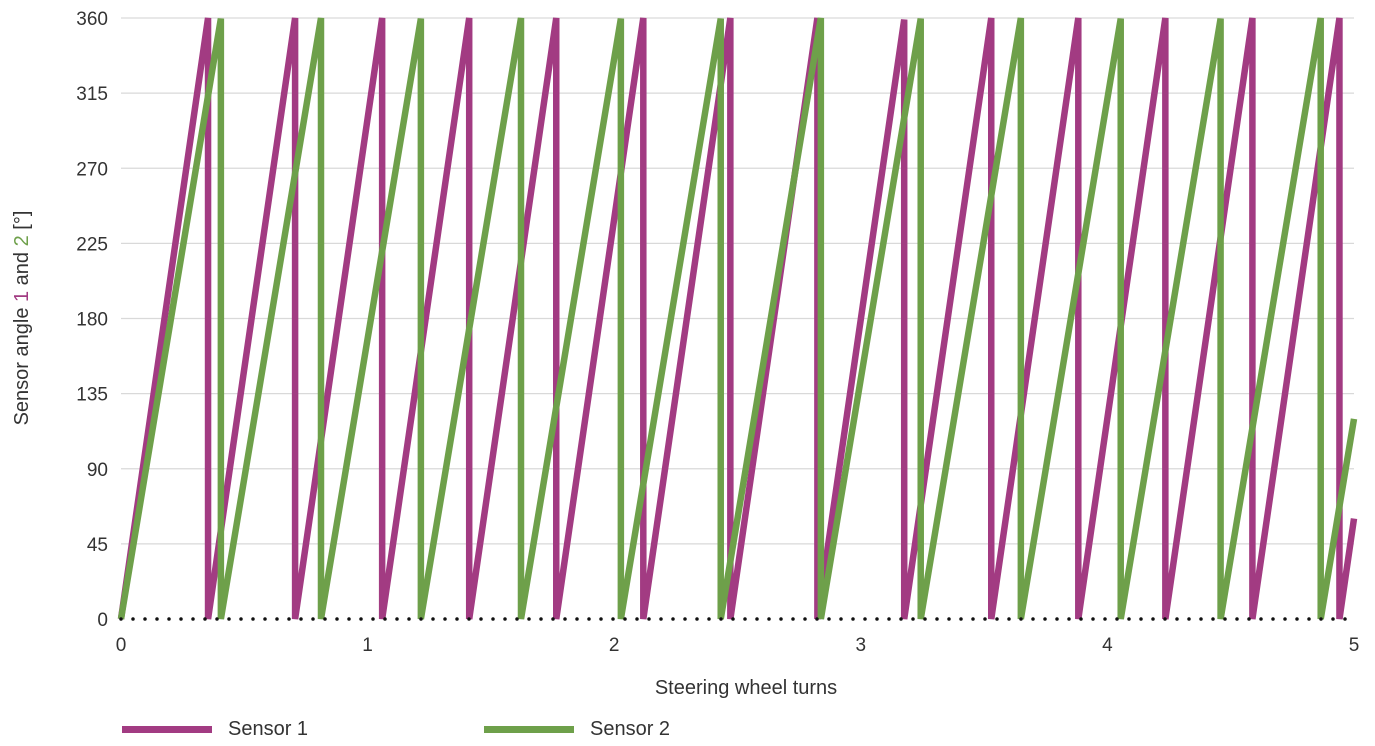 The height and width of the screenshot is (746, 1375). Describe the element at coordinates (22, 268) in the screenshot. I see `y-axis-title-mid: and` at that location.